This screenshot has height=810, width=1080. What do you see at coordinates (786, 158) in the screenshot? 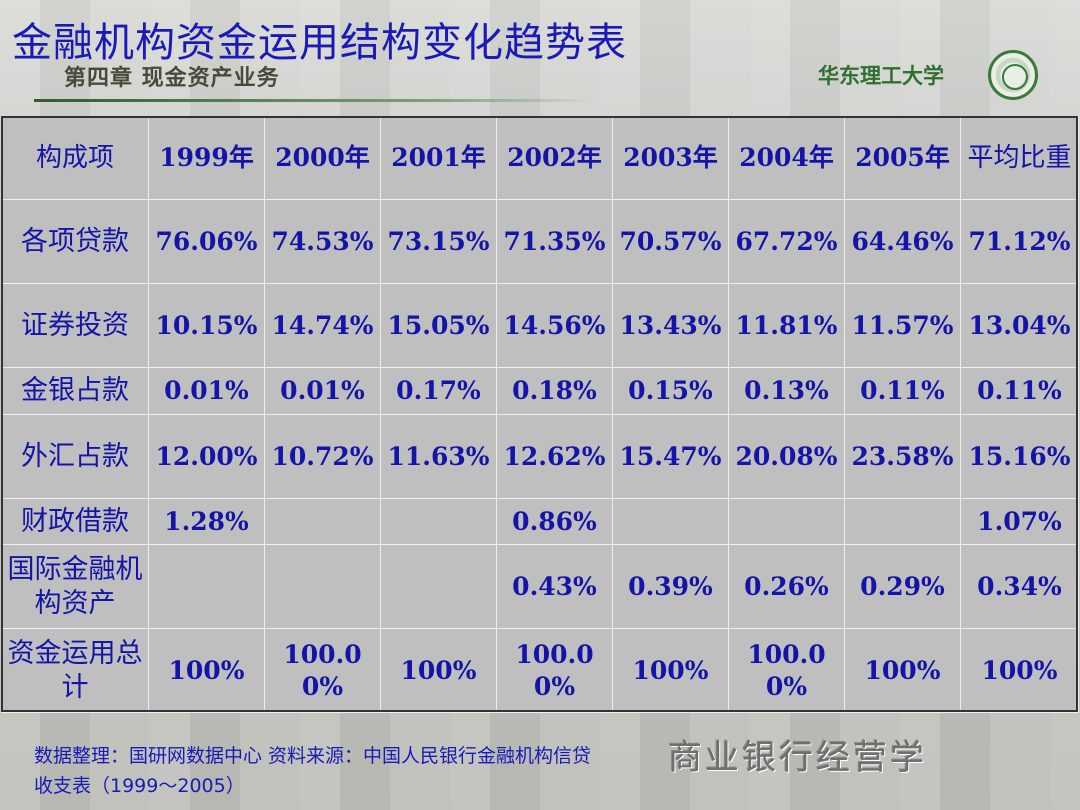
I see `column-header: 2004年` at bounding box center [786, 158].